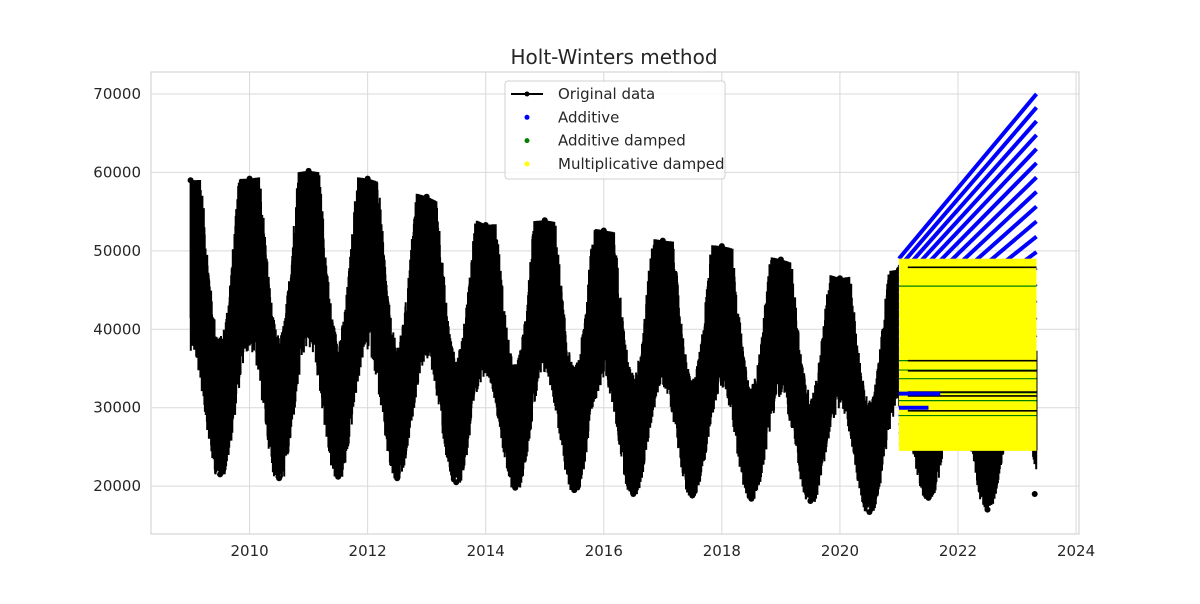  Describe the element at coordinates (604, 551) in the screenshot. I see `x-tick-label: 2016` at that location.